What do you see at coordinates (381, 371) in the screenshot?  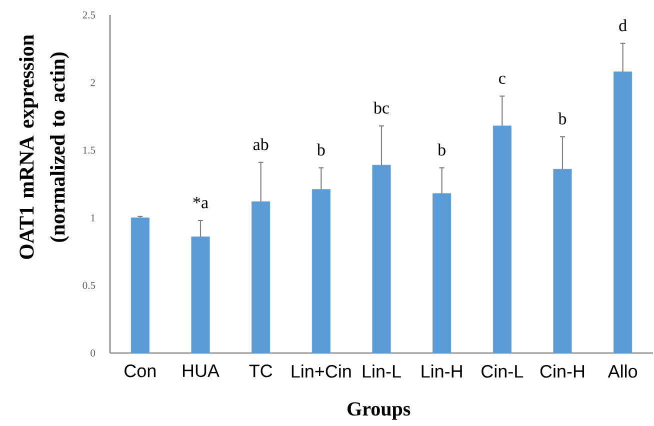 I see `x-tick-label: Lin-L` at bounding box center [381, 371].